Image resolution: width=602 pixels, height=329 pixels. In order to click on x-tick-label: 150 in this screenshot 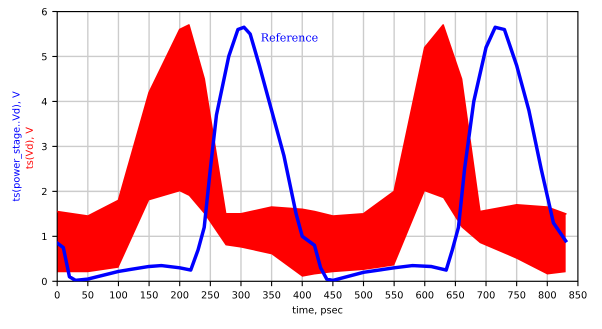, I will do `click(149, 295)`.